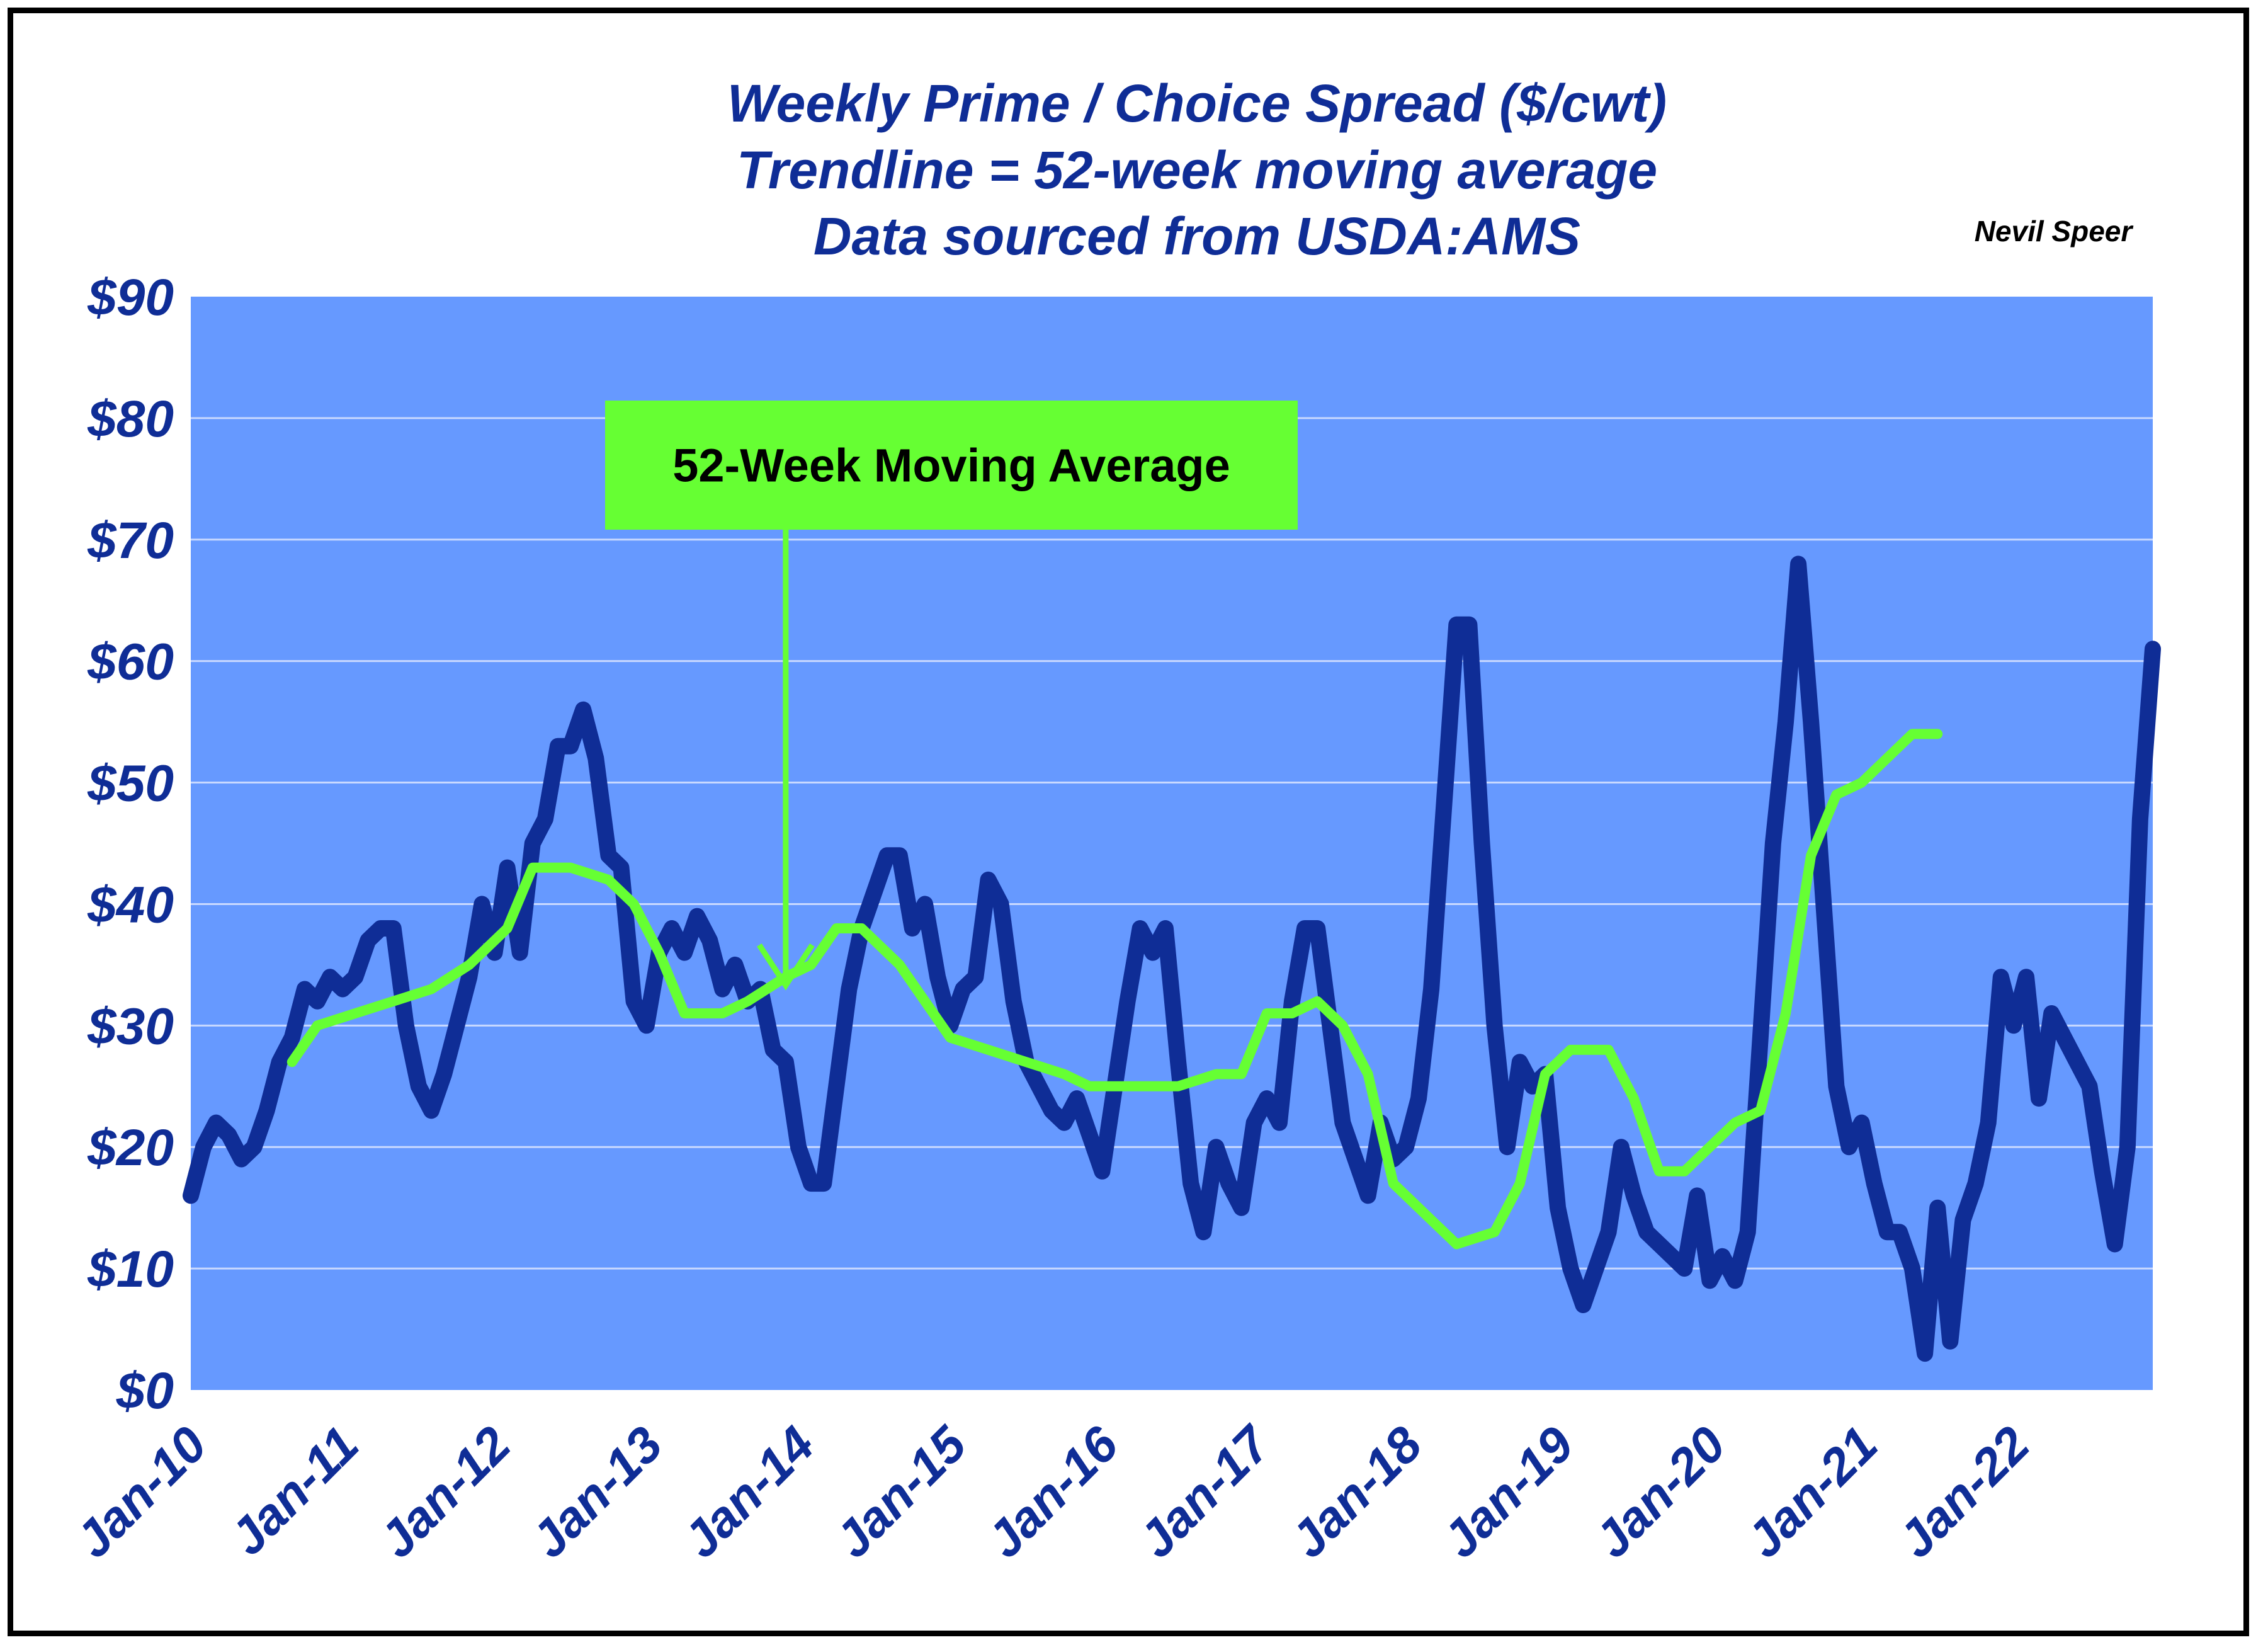  Describe the element at coordinates (145, 1391) in the screenshot. I see `y-tick-label: $0` at that location.